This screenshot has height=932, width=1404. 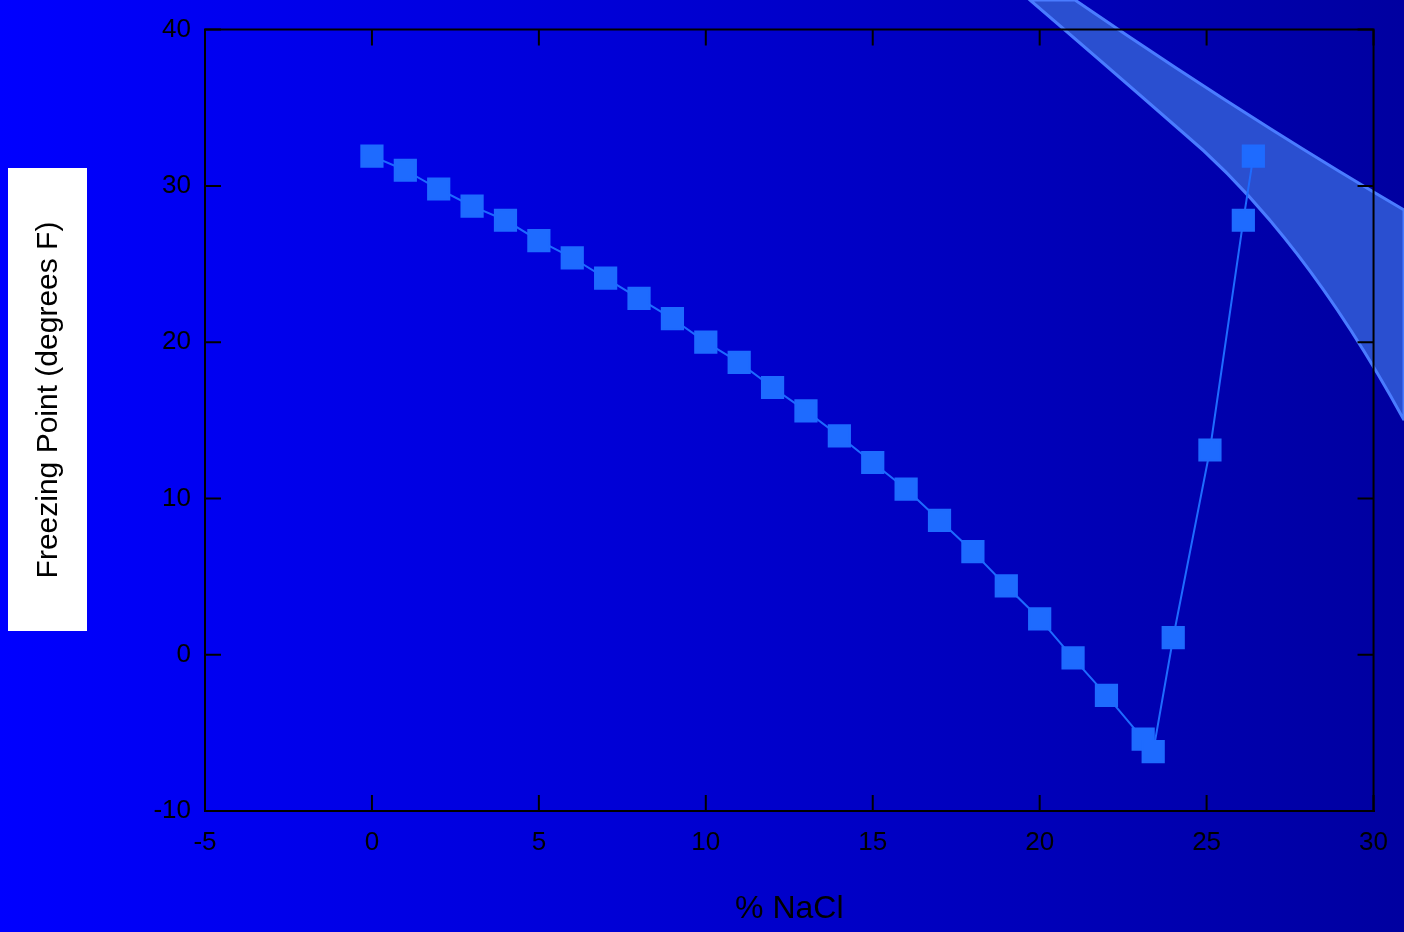 I want to click on x-tick-label: 20, so click(x=1040, y=840).